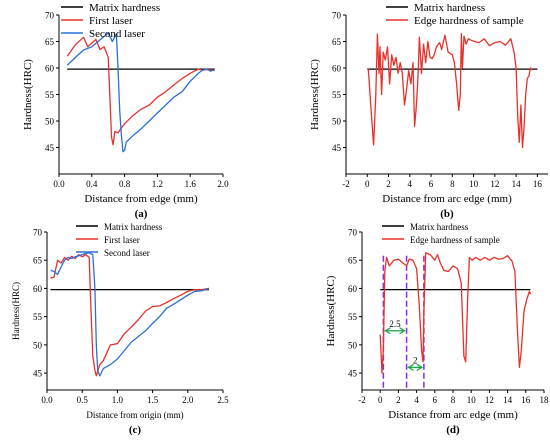 The width and height of the screenshot is (550, 444). Describe the element at coordinates (415, 360) in the screenshot. I see `annotation-label: 2` at that location.